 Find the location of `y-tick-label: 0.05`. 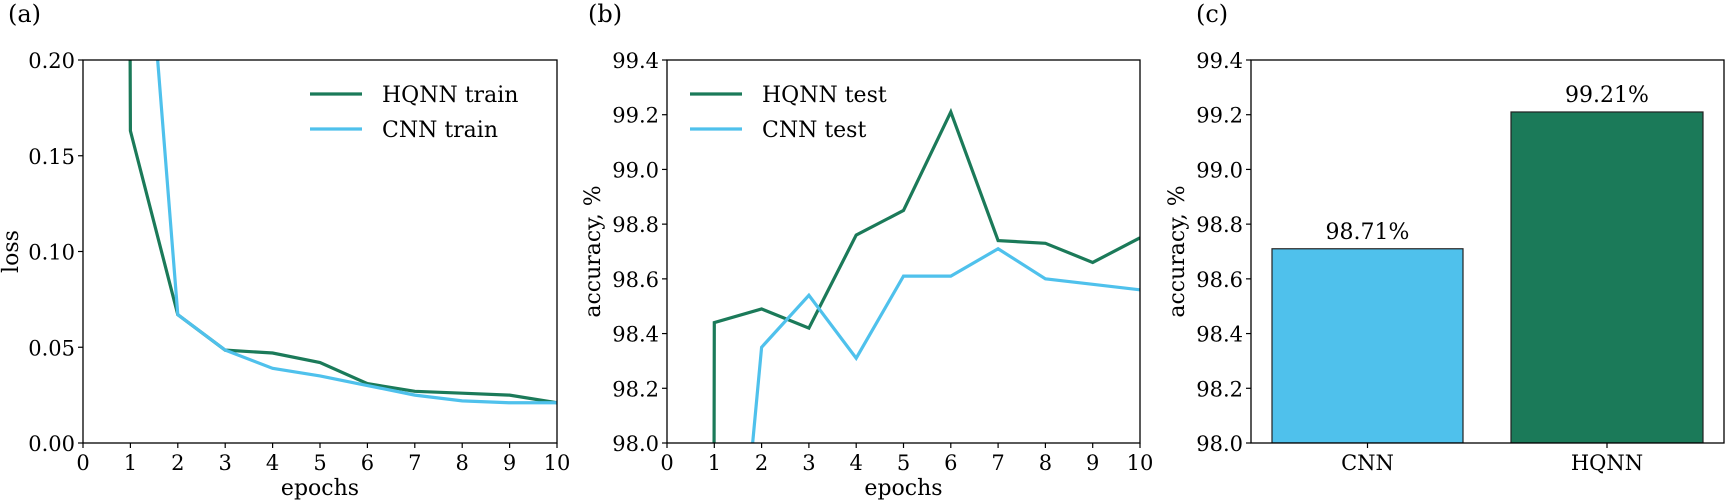

y-tick-label: 0.05 is located at coordinates (51, 348).